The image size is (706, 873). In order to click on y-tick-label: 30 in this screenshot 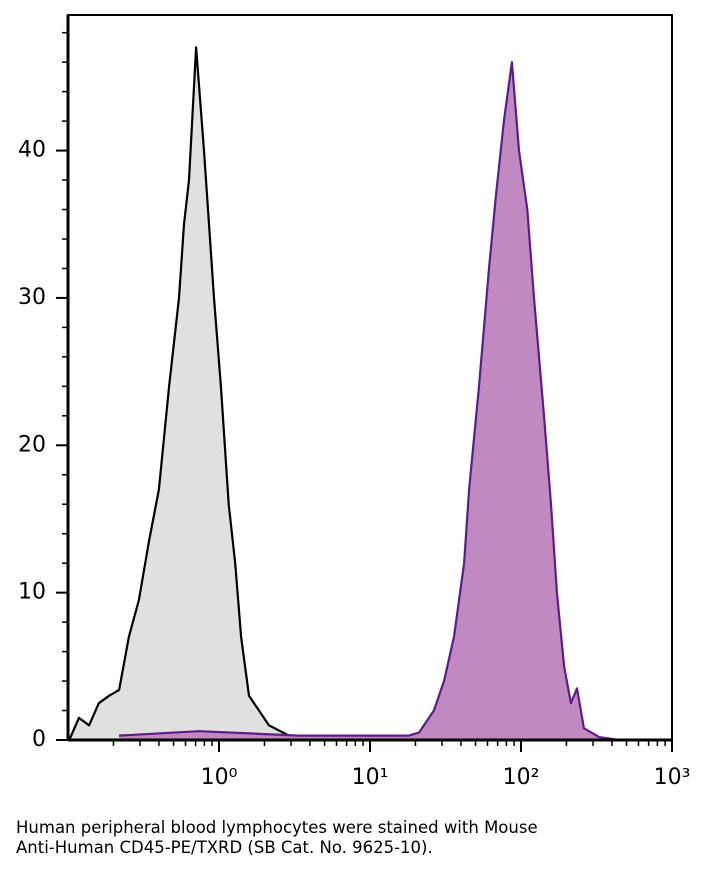, I will do `click(32, 297)`.